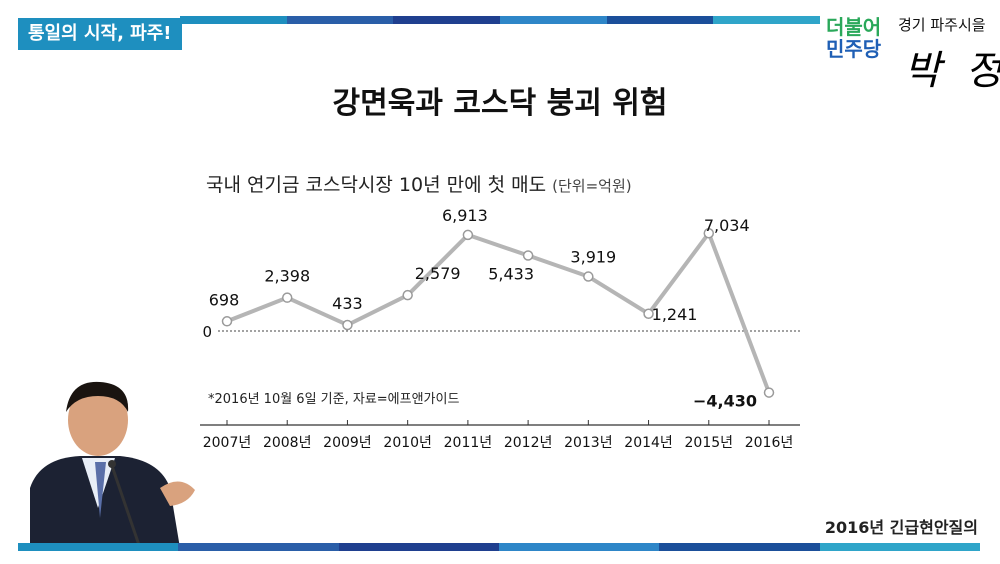 The image size is (1000, 564). What do you see at coordinates (901, 527) in the screenshot?
I see `footer-caption: 2016년 긴급현안질의` at bounding box center [901, 527].